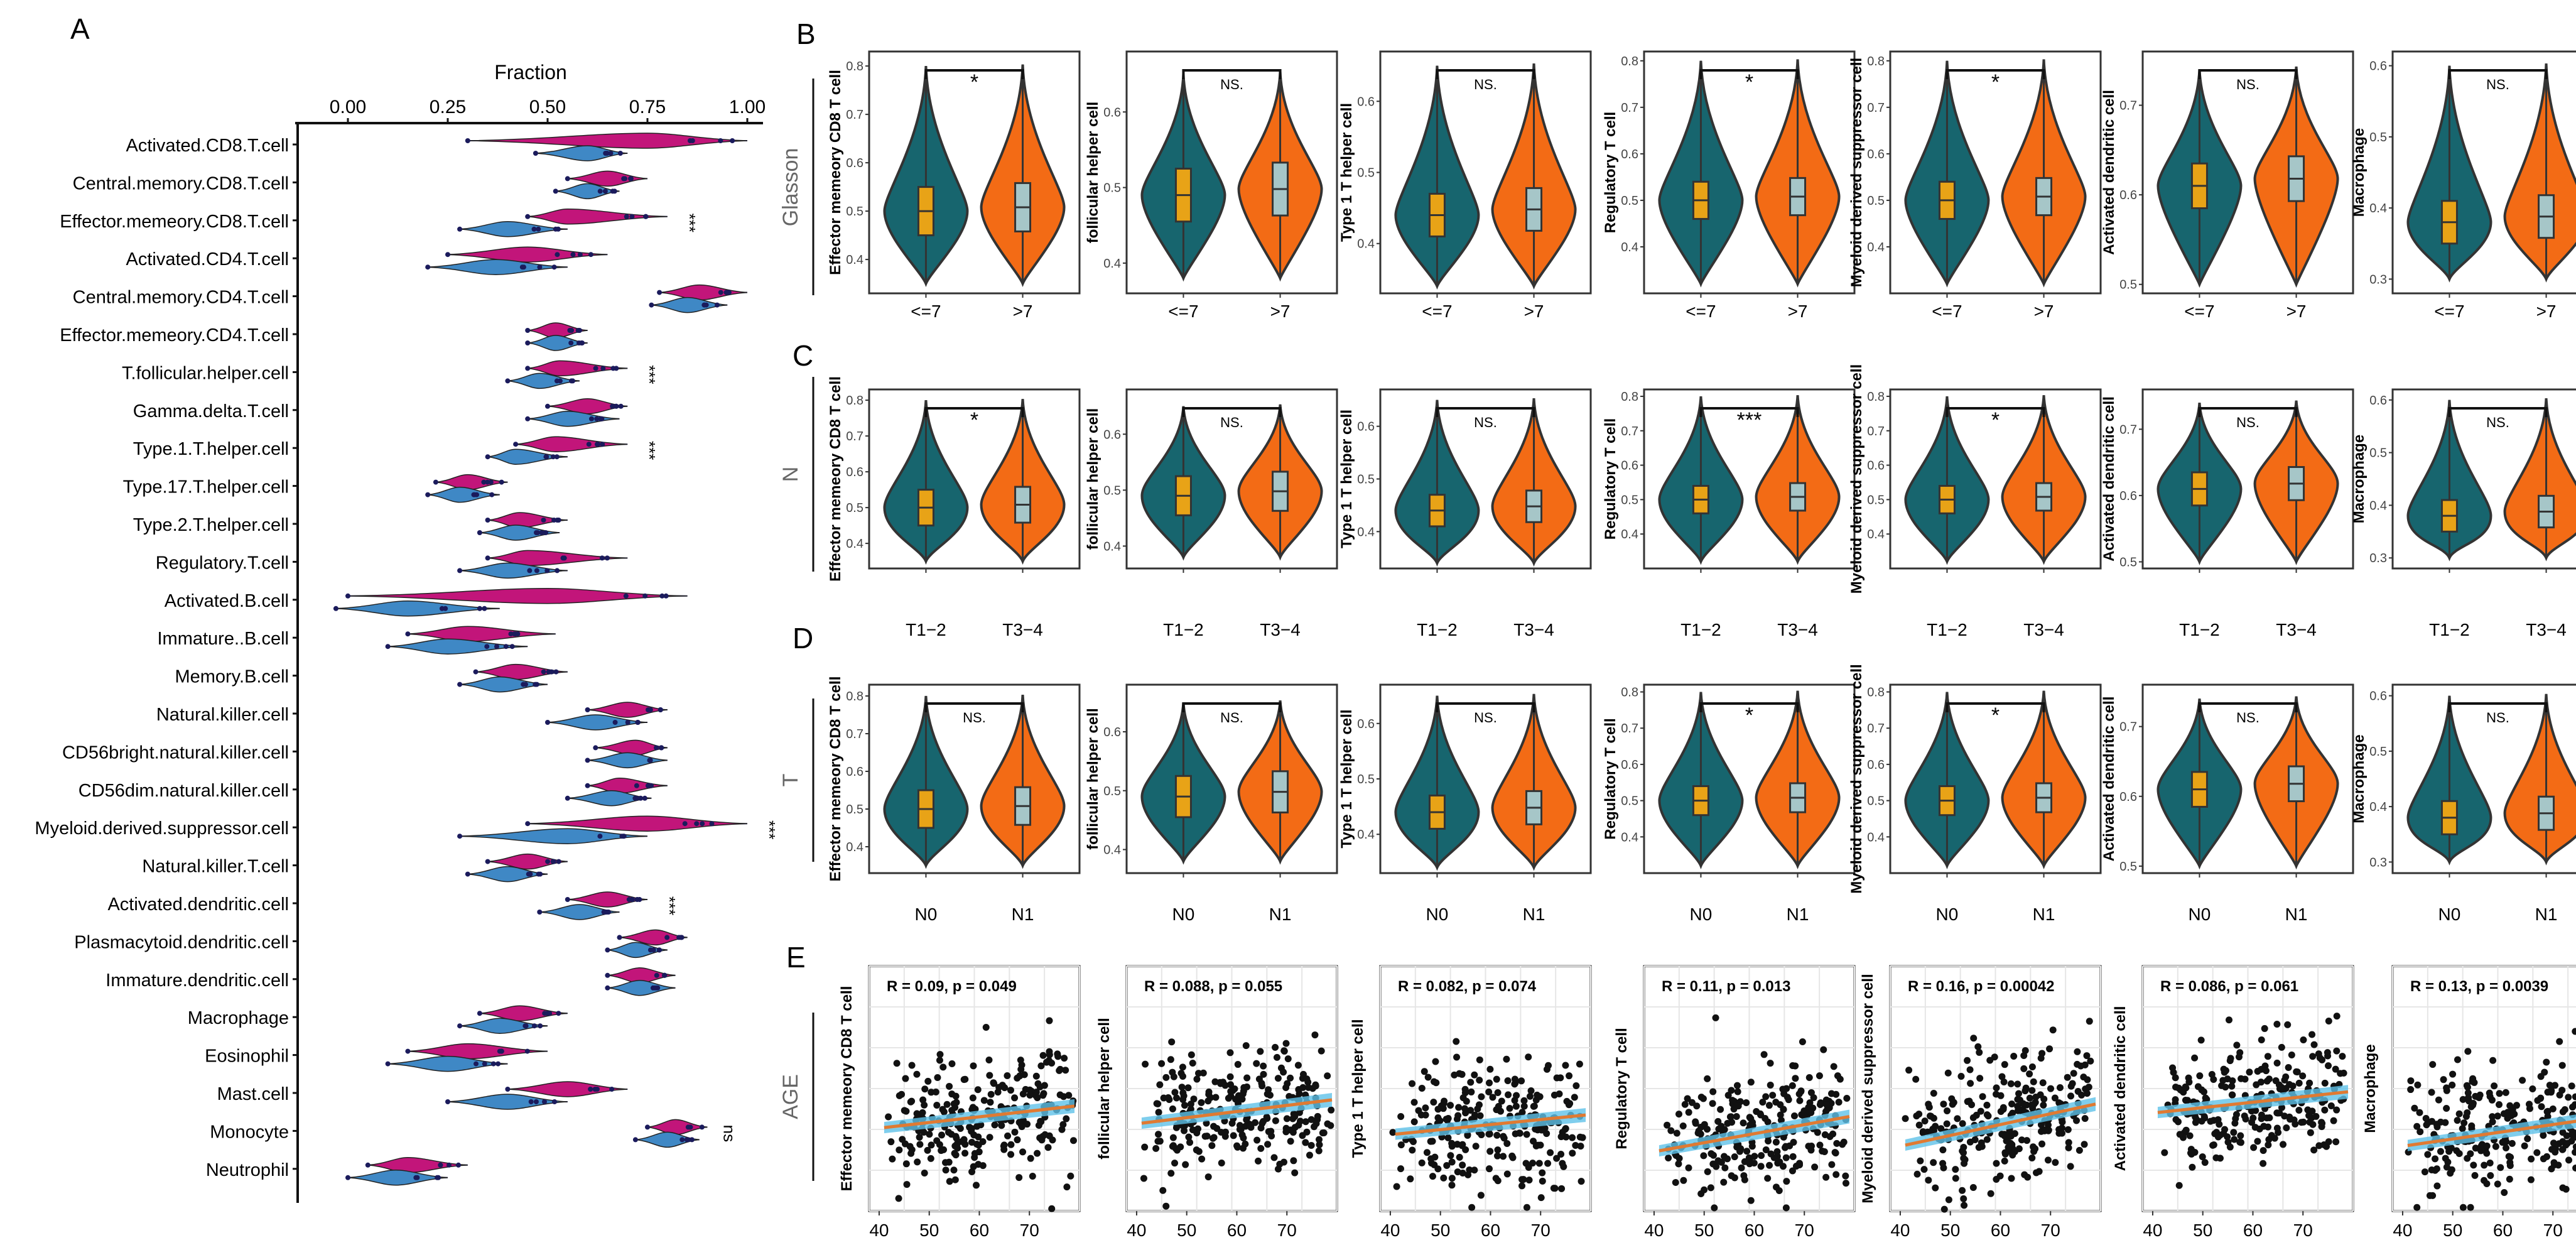 The height and width of the screenshot is (1250, 2576). I want to click on group-label-n: N, so click(791, 475).